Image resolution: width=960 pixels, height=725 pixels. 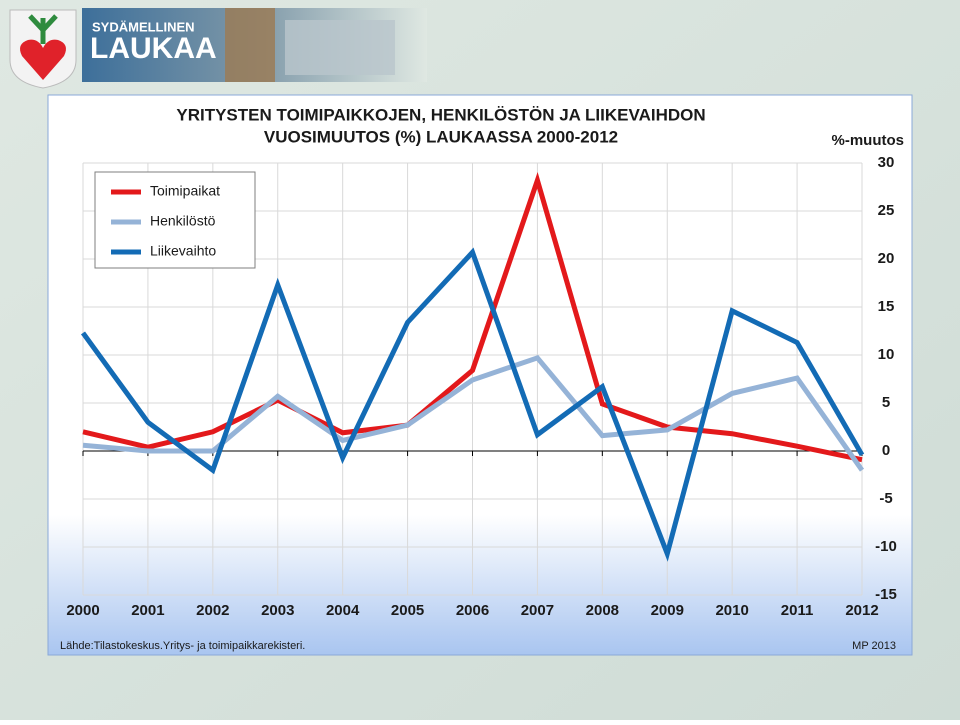 I want to click on x-tick-label: 2006, so click(x=472, y=610).